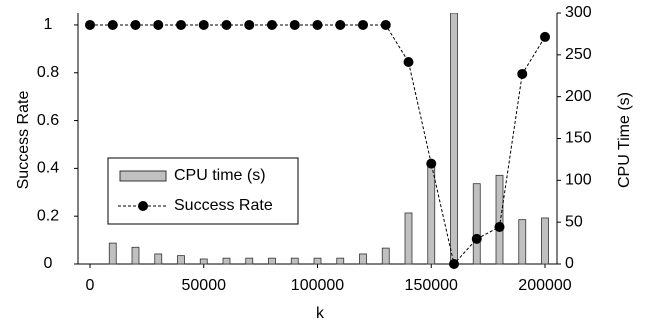 Image resolution: width=649 pixels, height=327 pixels. What do you see at coordinates (48, 24) in the screenshot?
I see `y-tick-label: 1` at bounding box center [48, 24].